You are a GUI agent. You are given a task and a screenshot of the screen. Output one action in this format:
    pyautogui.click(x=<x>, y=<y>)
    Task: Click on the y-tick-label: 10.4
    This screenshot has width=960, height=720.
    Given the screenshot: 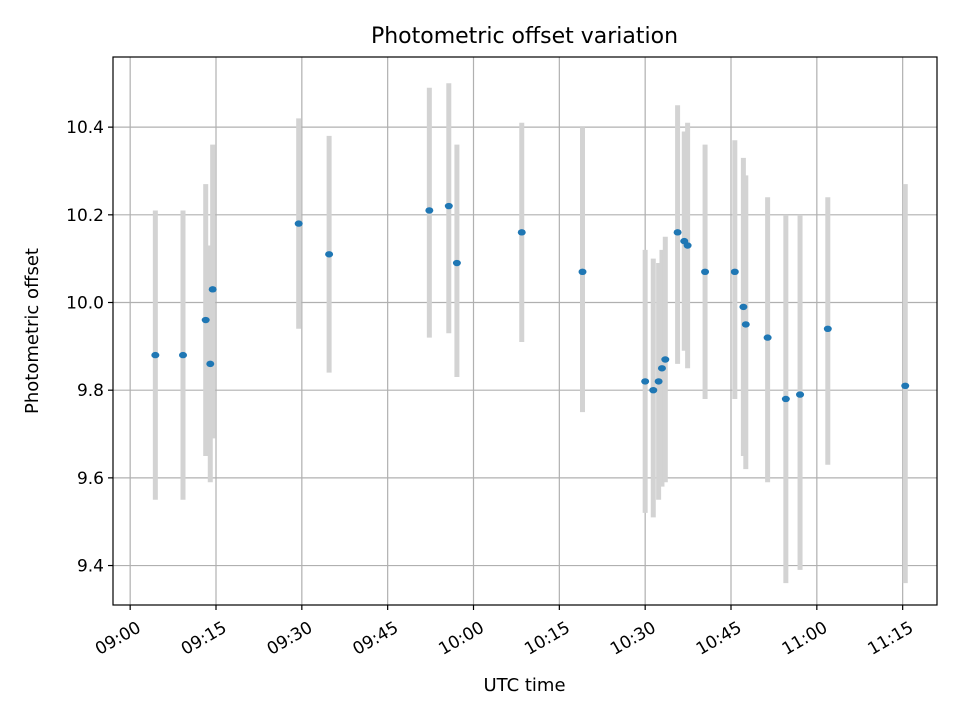 What is the action you would take?
    pyautogui.click(x=85, y=128)
    